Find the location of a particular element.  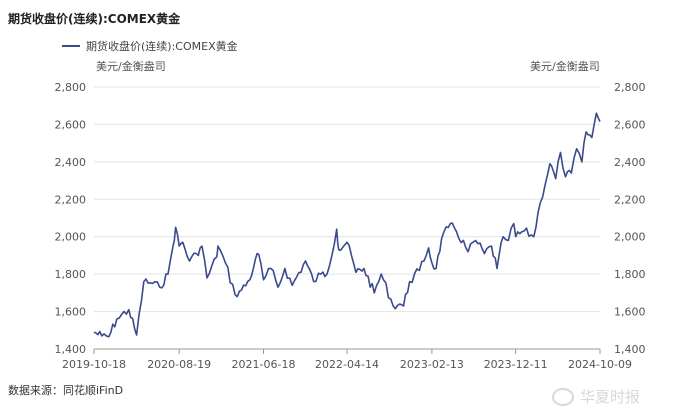

x-tick-label: 2023-12-11 is located at coordinates (516, 364).